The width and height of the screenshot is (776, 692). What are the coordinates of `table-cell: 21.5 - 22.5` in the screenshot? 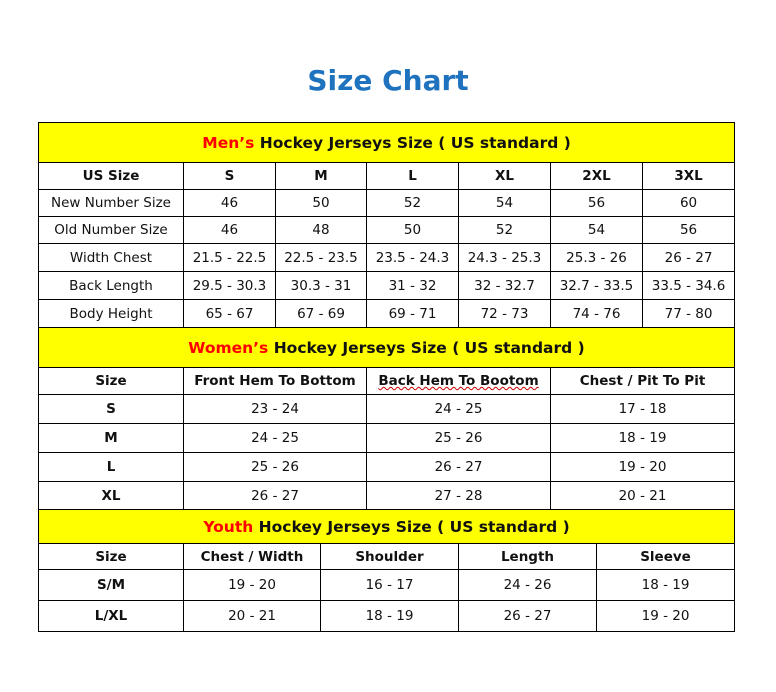 It's located at (229, 257).